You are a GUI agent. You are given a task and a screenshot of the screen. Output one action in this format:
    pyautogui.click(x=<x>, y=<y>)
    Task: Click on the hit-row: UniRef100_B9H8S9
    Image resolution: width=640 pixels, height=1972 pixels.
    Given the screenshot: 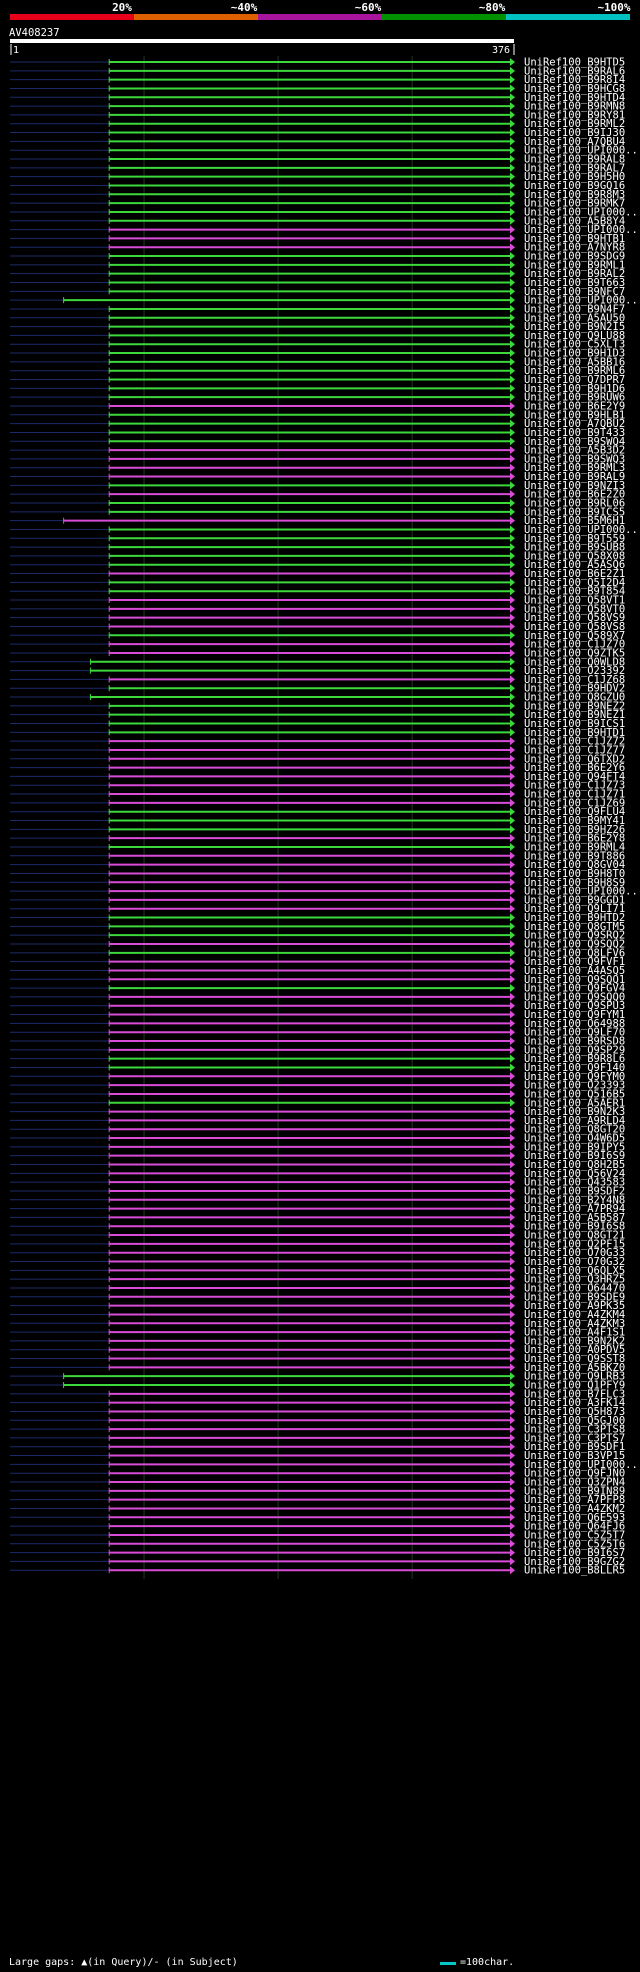 What is the action you would take?
    pyautogui.click(x=317, y=883)
    